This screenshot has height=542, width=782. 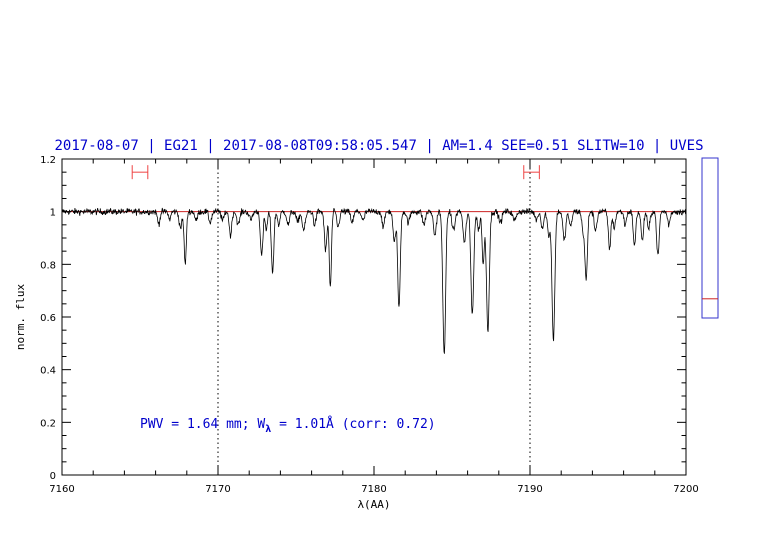 What do you see at coordinates (48, 265) in the screenshot?
I see `y-tick-label: 0.8` at bounding box center [48, 265].